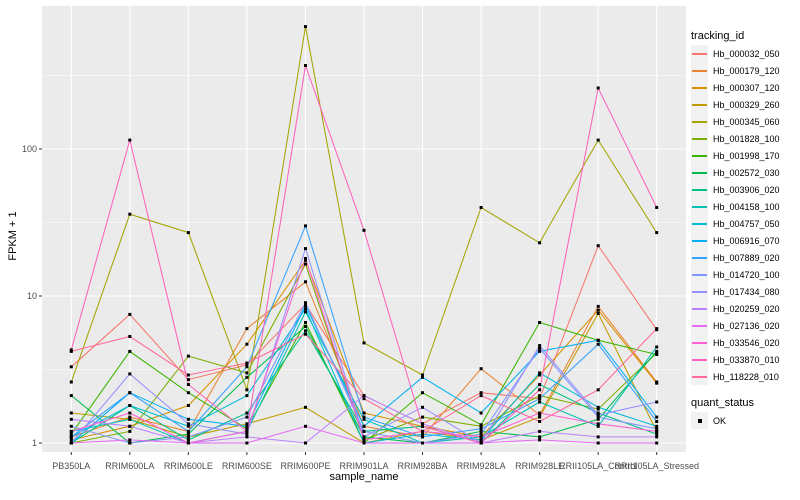  What do you see at coordinates (32, 296) in the screenshot?
I see `y-tick-label: 10` at bounding box center [32, 296].